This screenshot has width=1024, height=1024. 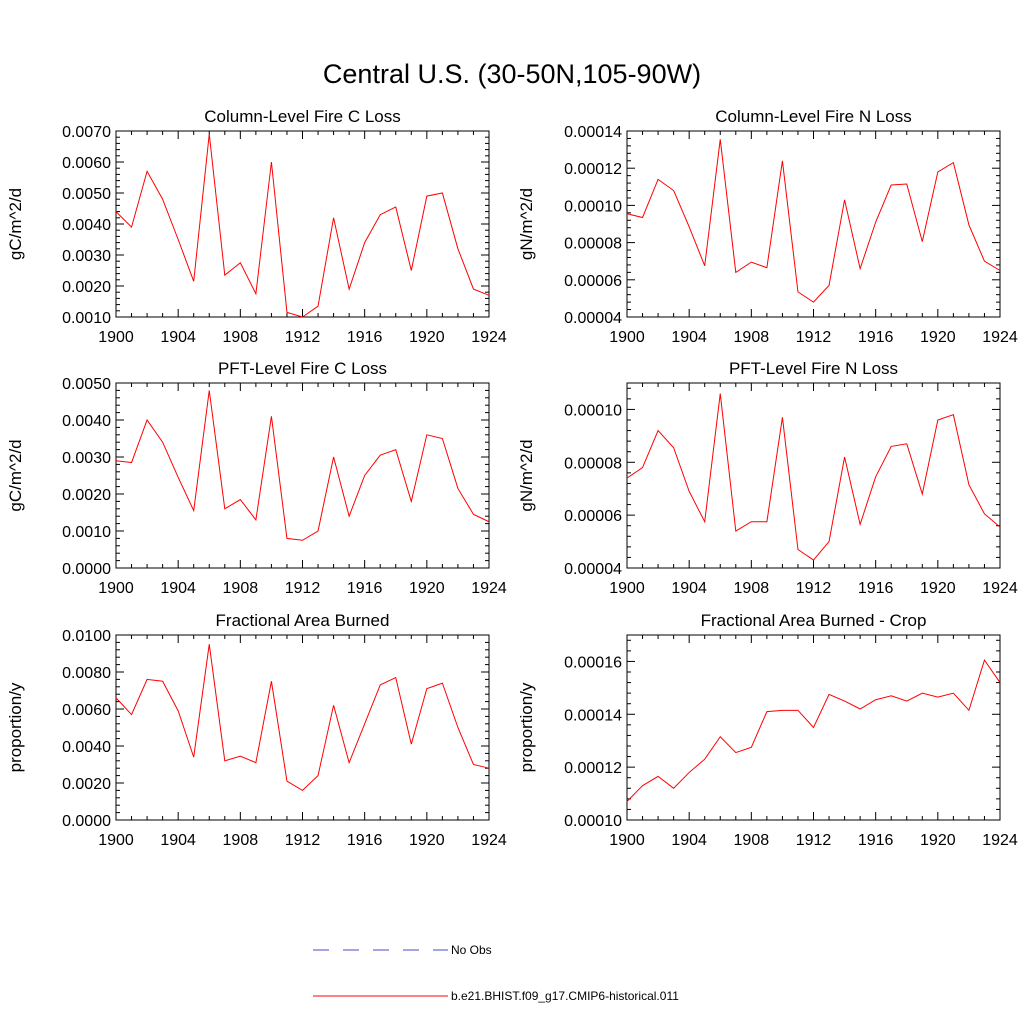 I want to click on chart-5-xtick-label: 1924, so click(x=489, y=840).